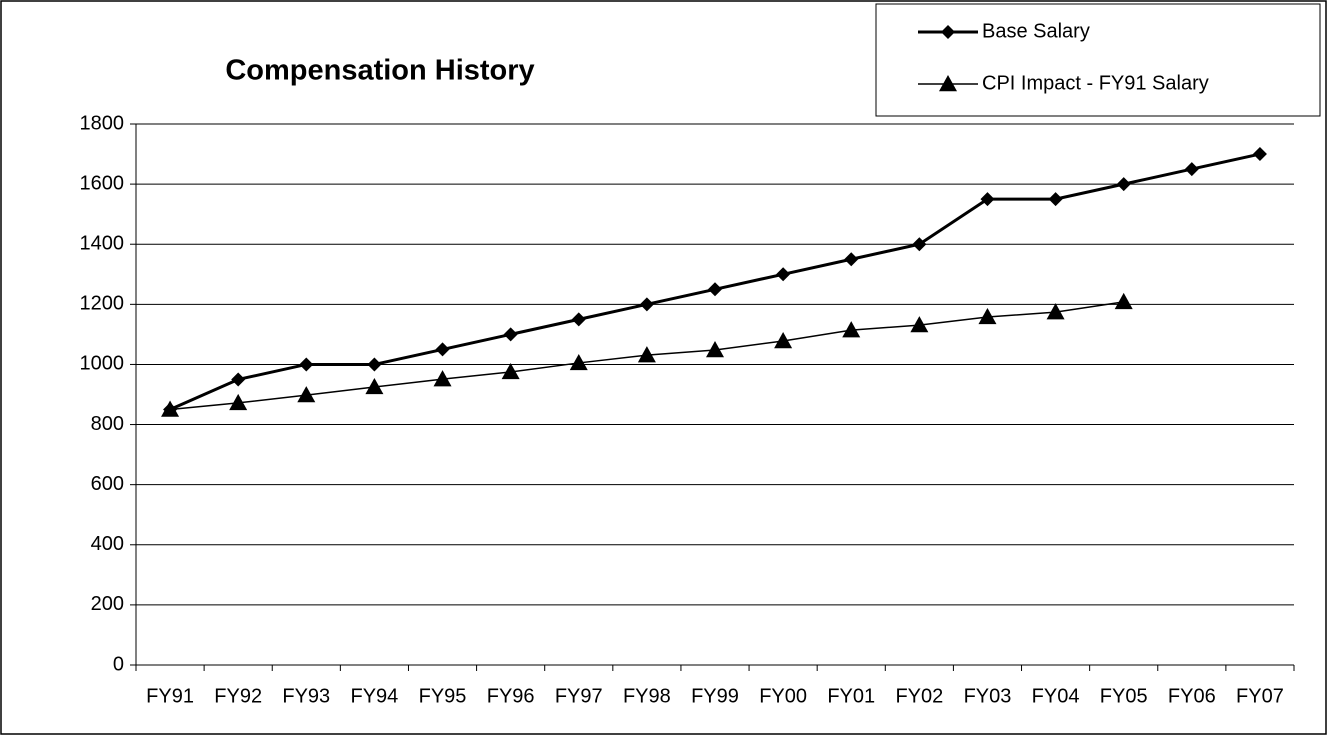 This screenshot has height=736, width=1328. What do you see at coordinates (988, 696) in the screenshot?
I see `x-tick-label: FY03` at bounding box center [988, 696].